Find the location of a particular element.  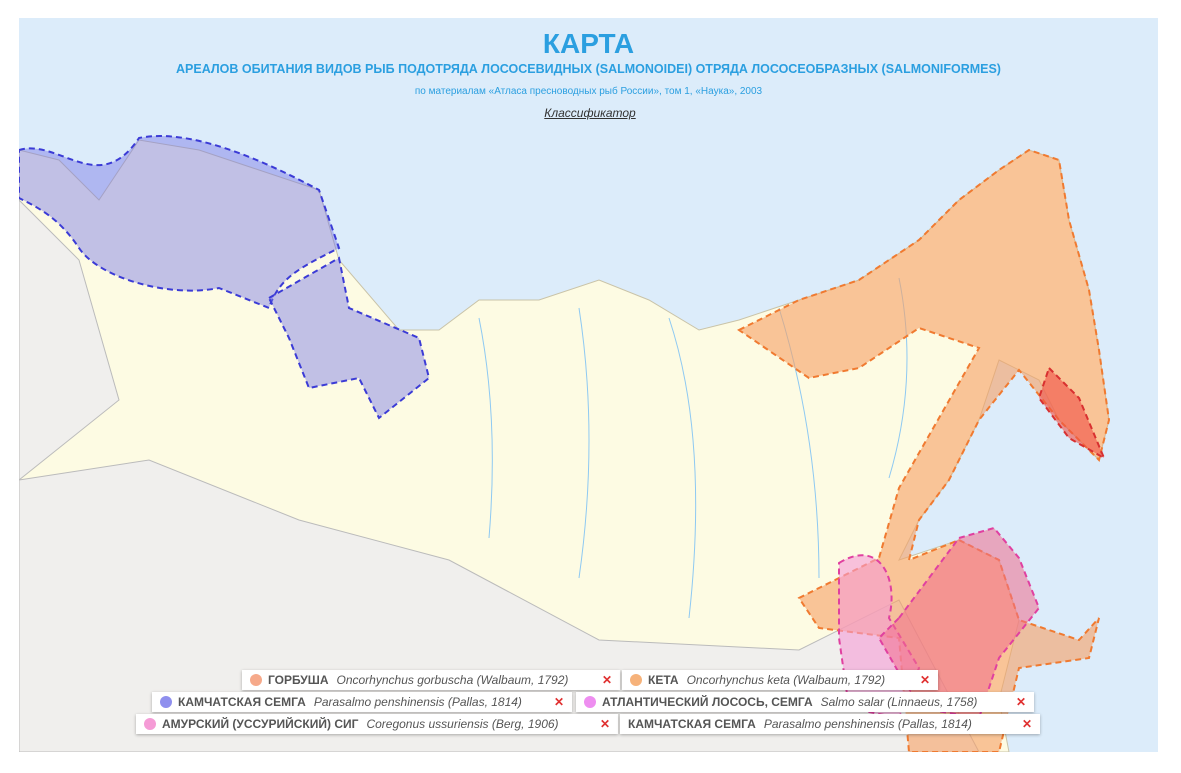

species-name: АТЛАНТИЧЕСКИЙ ЛОСОСЬ, СЕМГА is located at coordinates (707, 702).